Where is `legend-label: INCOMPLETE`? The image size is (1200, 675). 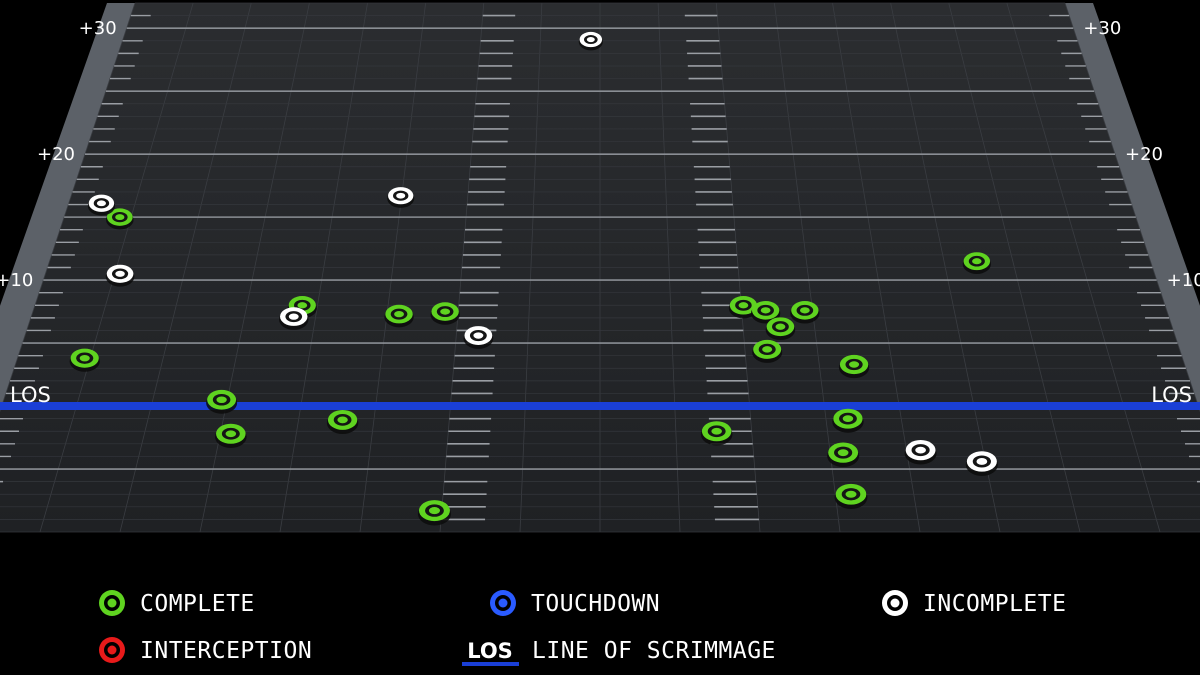 legend-label: INCOMPLETE is located at coordinates (994, 604).